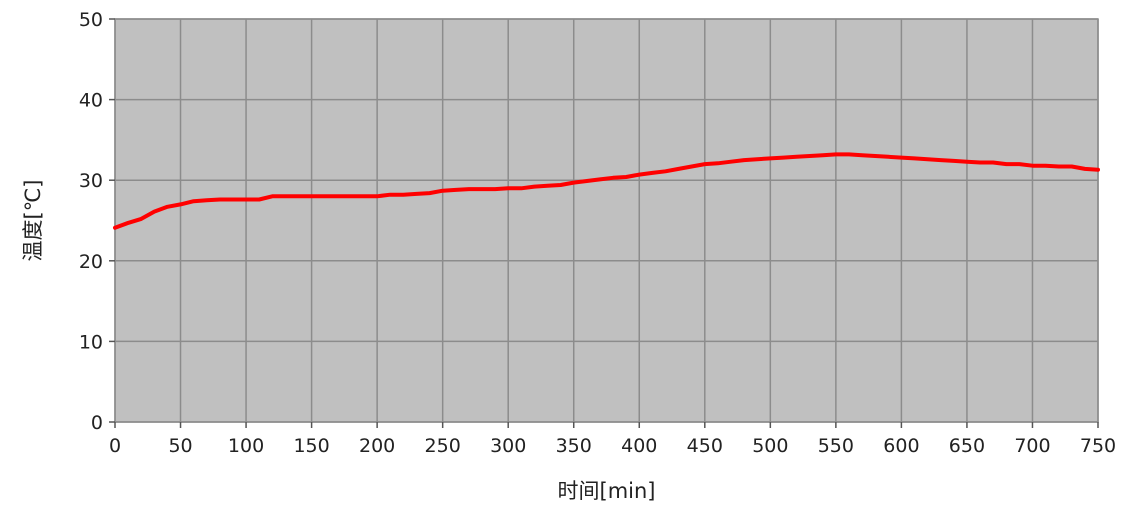 This screenshot has height=509, width=1136. I want to click on x-tick-label: 550, so click(836, 446).